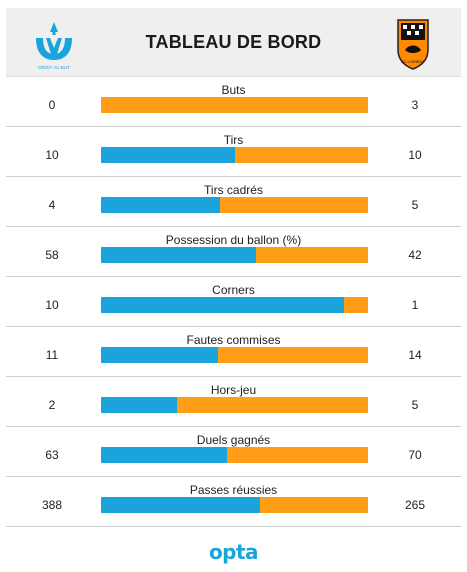  What do you see at coordinates (233, 190) in the screenshot?
I see `stat-label: Tirs cadrés` at bounding box center [233, 190].